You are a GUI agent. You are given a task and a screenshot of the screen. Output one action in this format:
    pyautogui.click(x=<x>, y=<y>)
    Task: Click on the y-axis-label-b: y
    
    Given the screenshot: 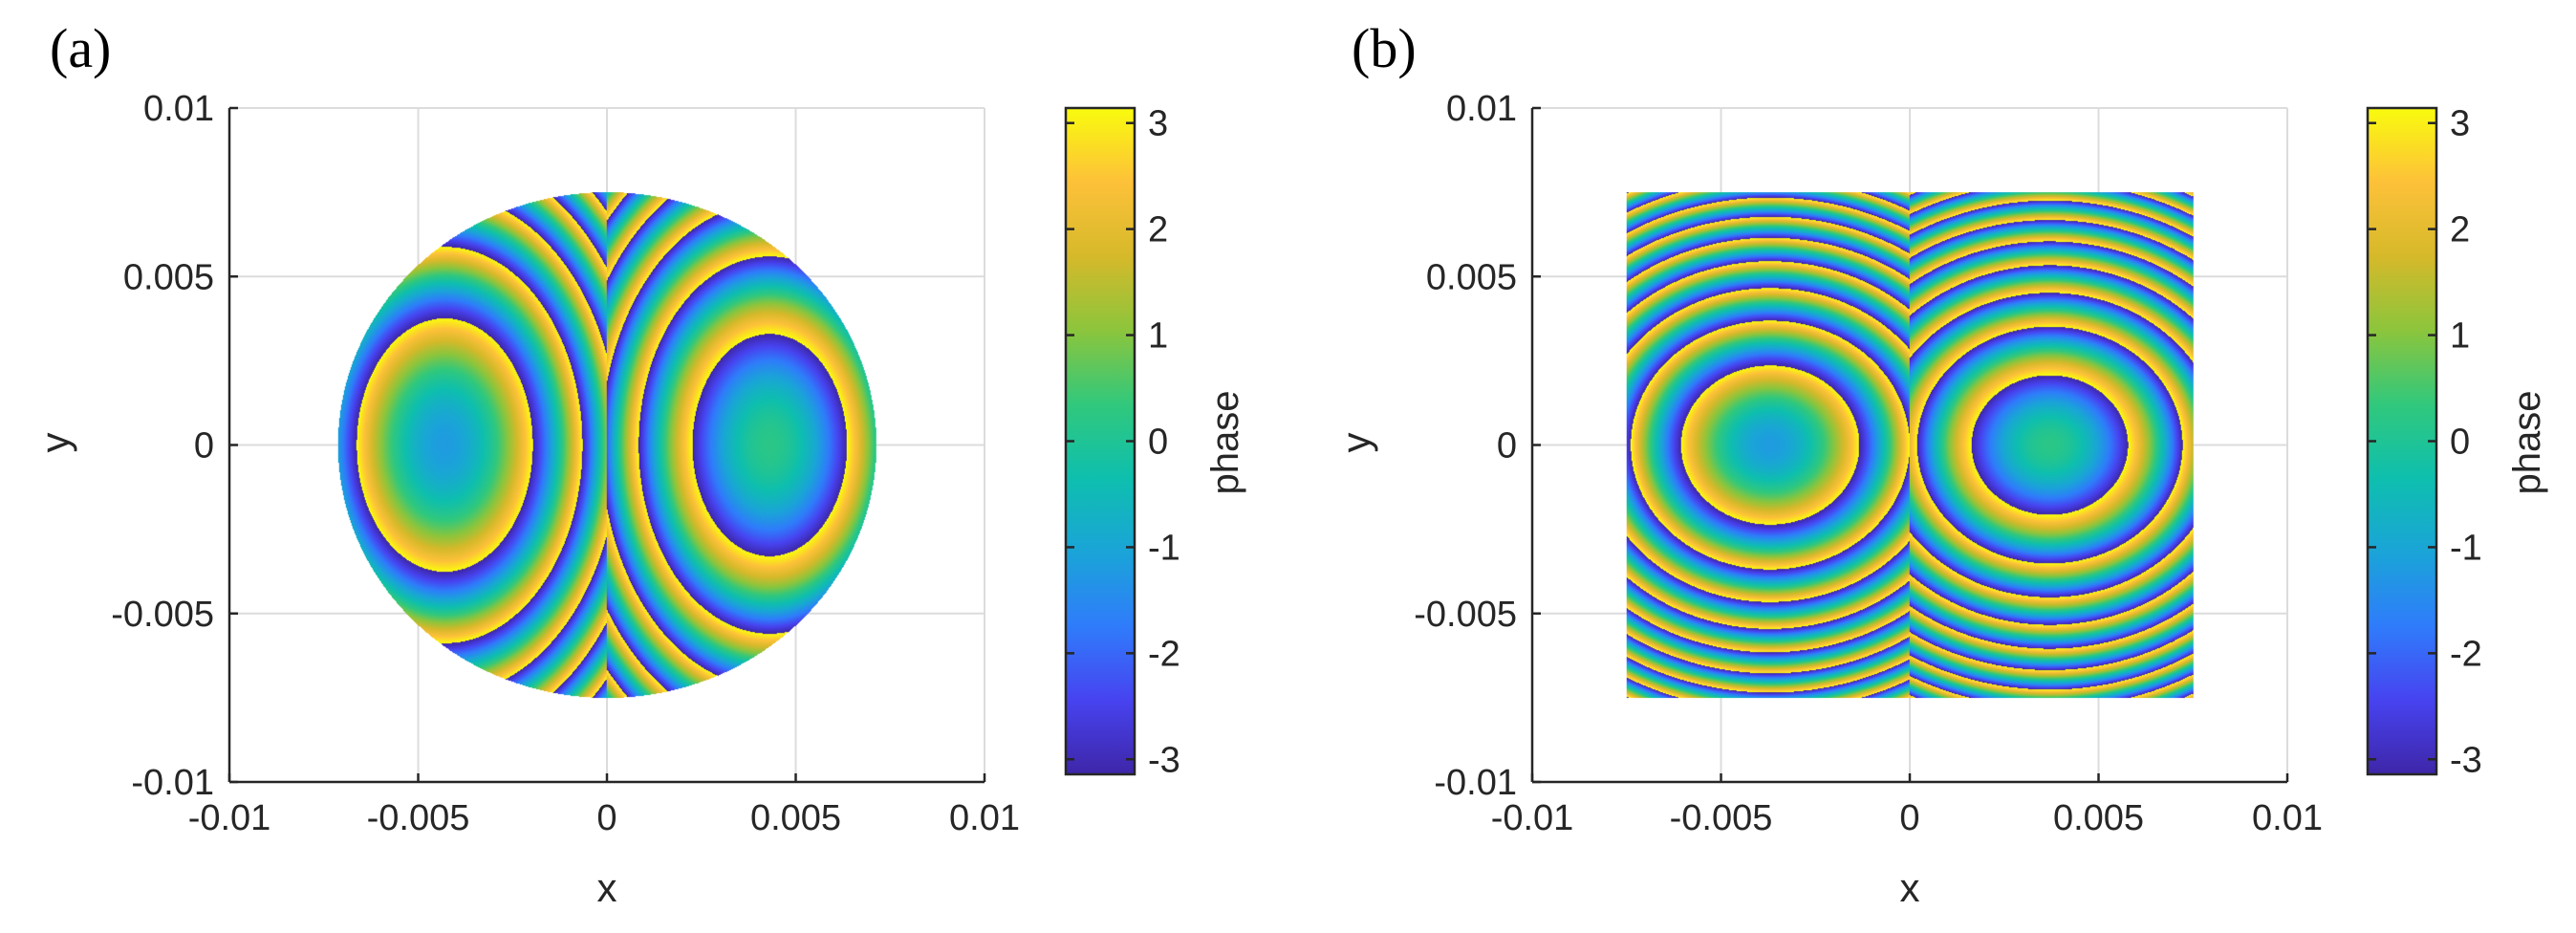 What is the action you would take?
    pyautogui.click(x=1355, y=443)
    